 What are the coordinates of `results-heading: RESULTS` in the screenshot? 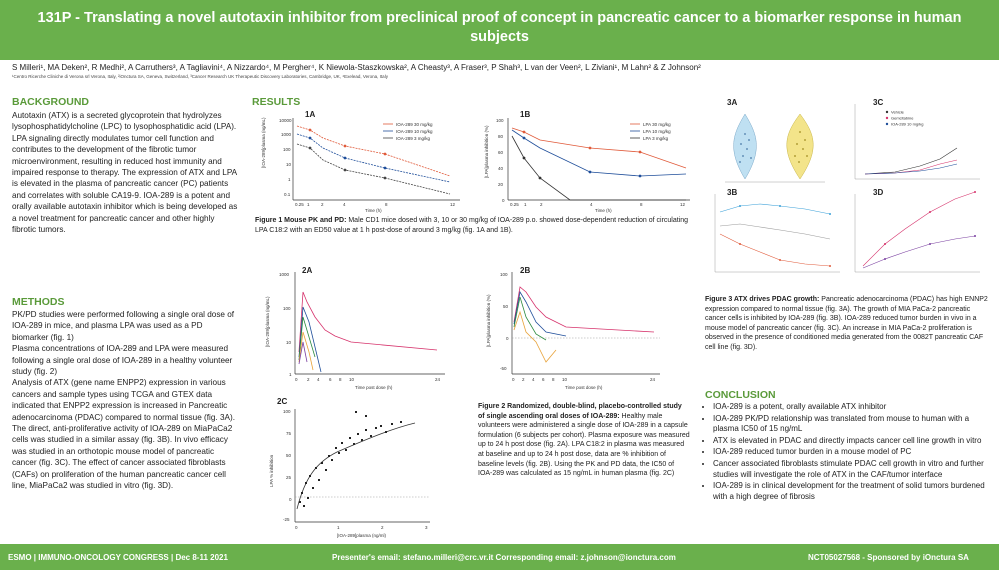 It's located at (276, 102).